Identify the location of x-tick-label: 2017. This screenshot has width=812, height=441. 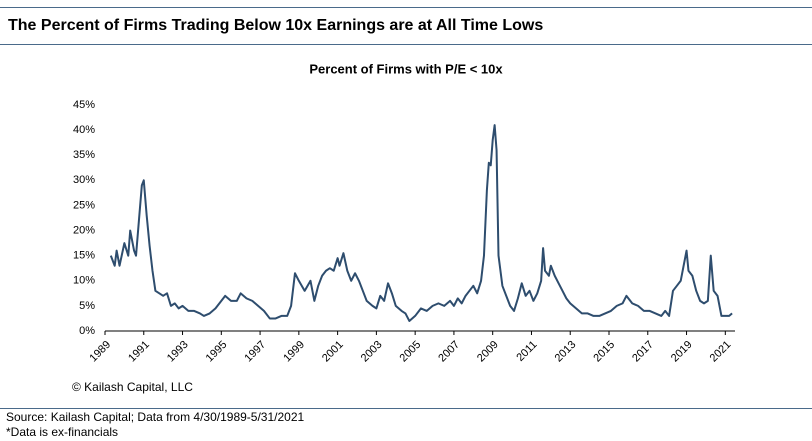
(643, 352).